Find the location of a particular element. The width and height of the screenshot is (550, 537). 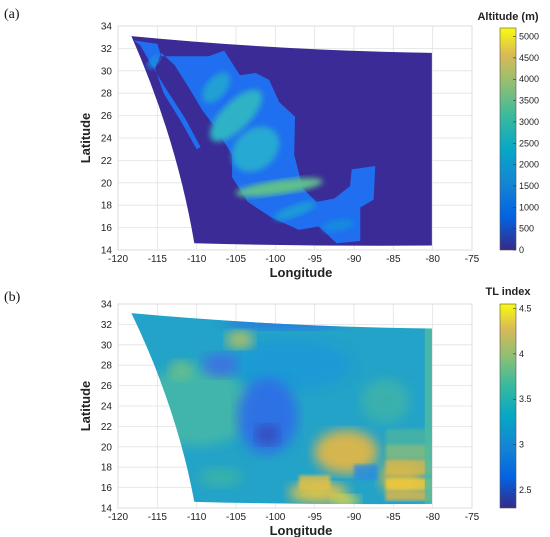

colorbar: 2.5 3 3.5 4 4.5 is located at coordinates (515, 406).